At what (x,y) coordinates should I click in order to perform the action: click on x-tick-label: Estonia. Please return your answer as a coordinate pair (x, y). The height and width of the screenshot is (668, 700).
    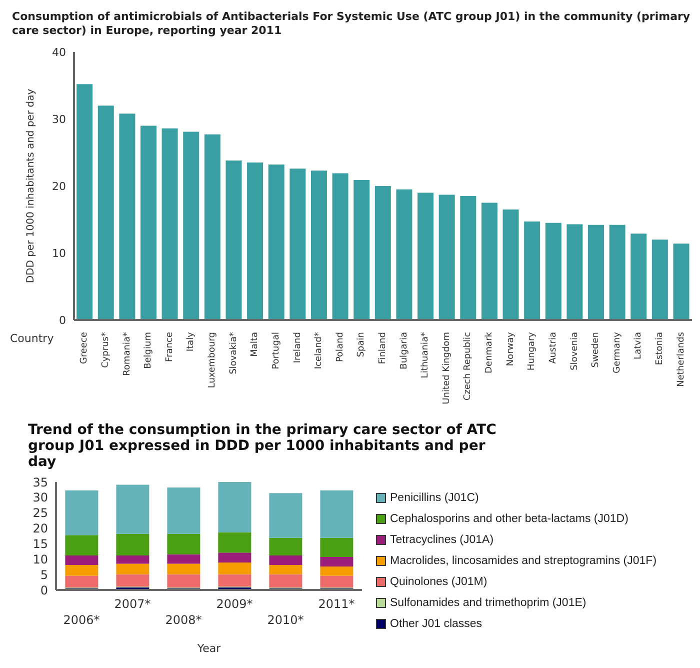
    Looking at the image, I should click on (660, 349).